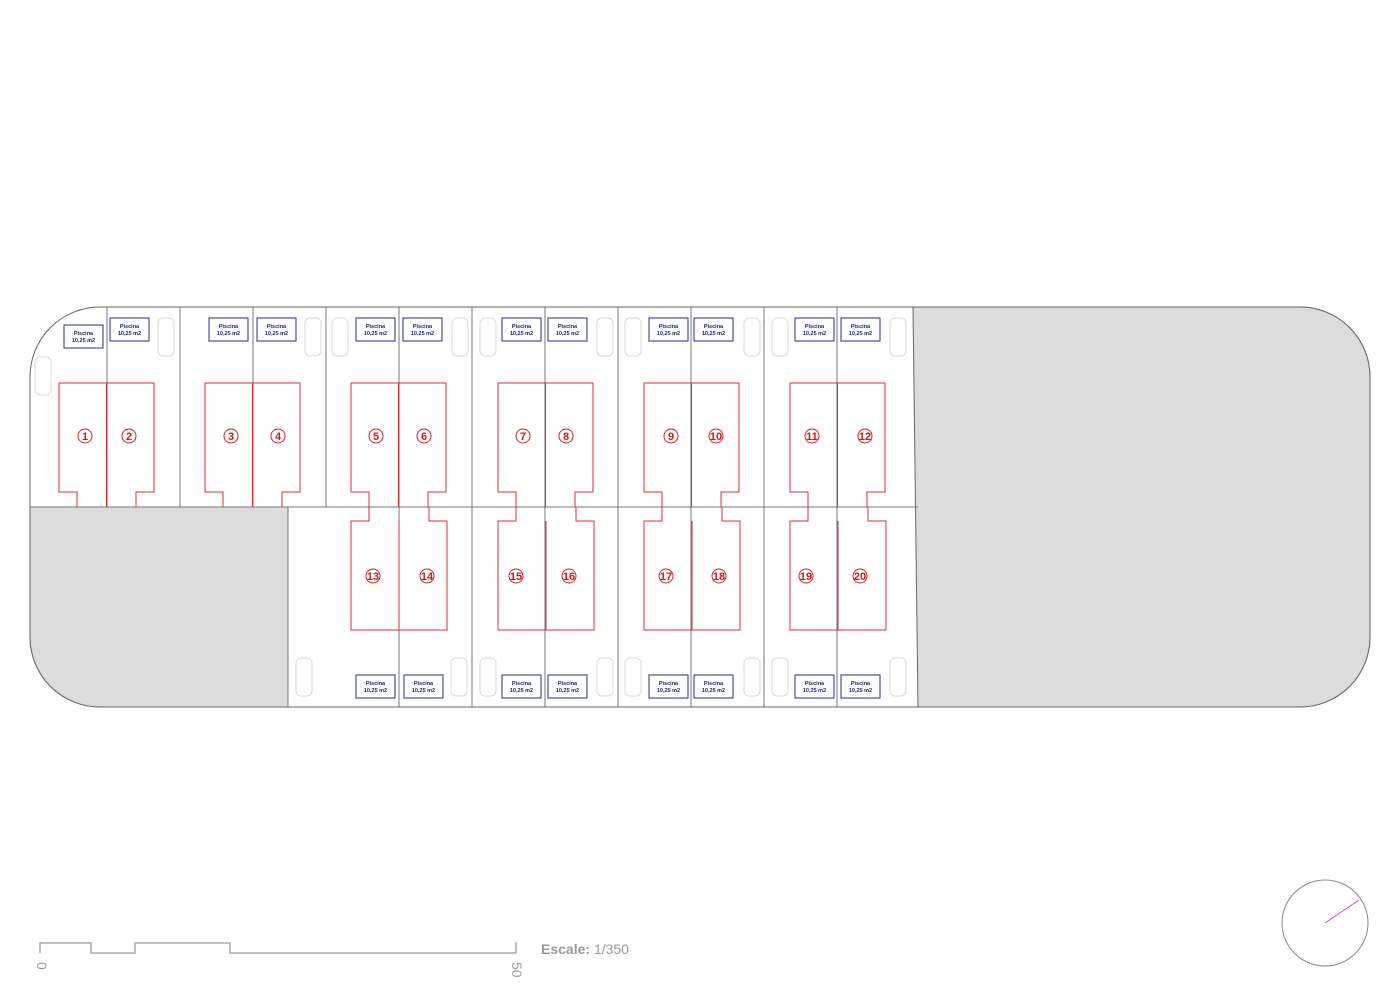  I want to click on scale-bar: 0 50 Escale: 1/350, so click(331, 959).